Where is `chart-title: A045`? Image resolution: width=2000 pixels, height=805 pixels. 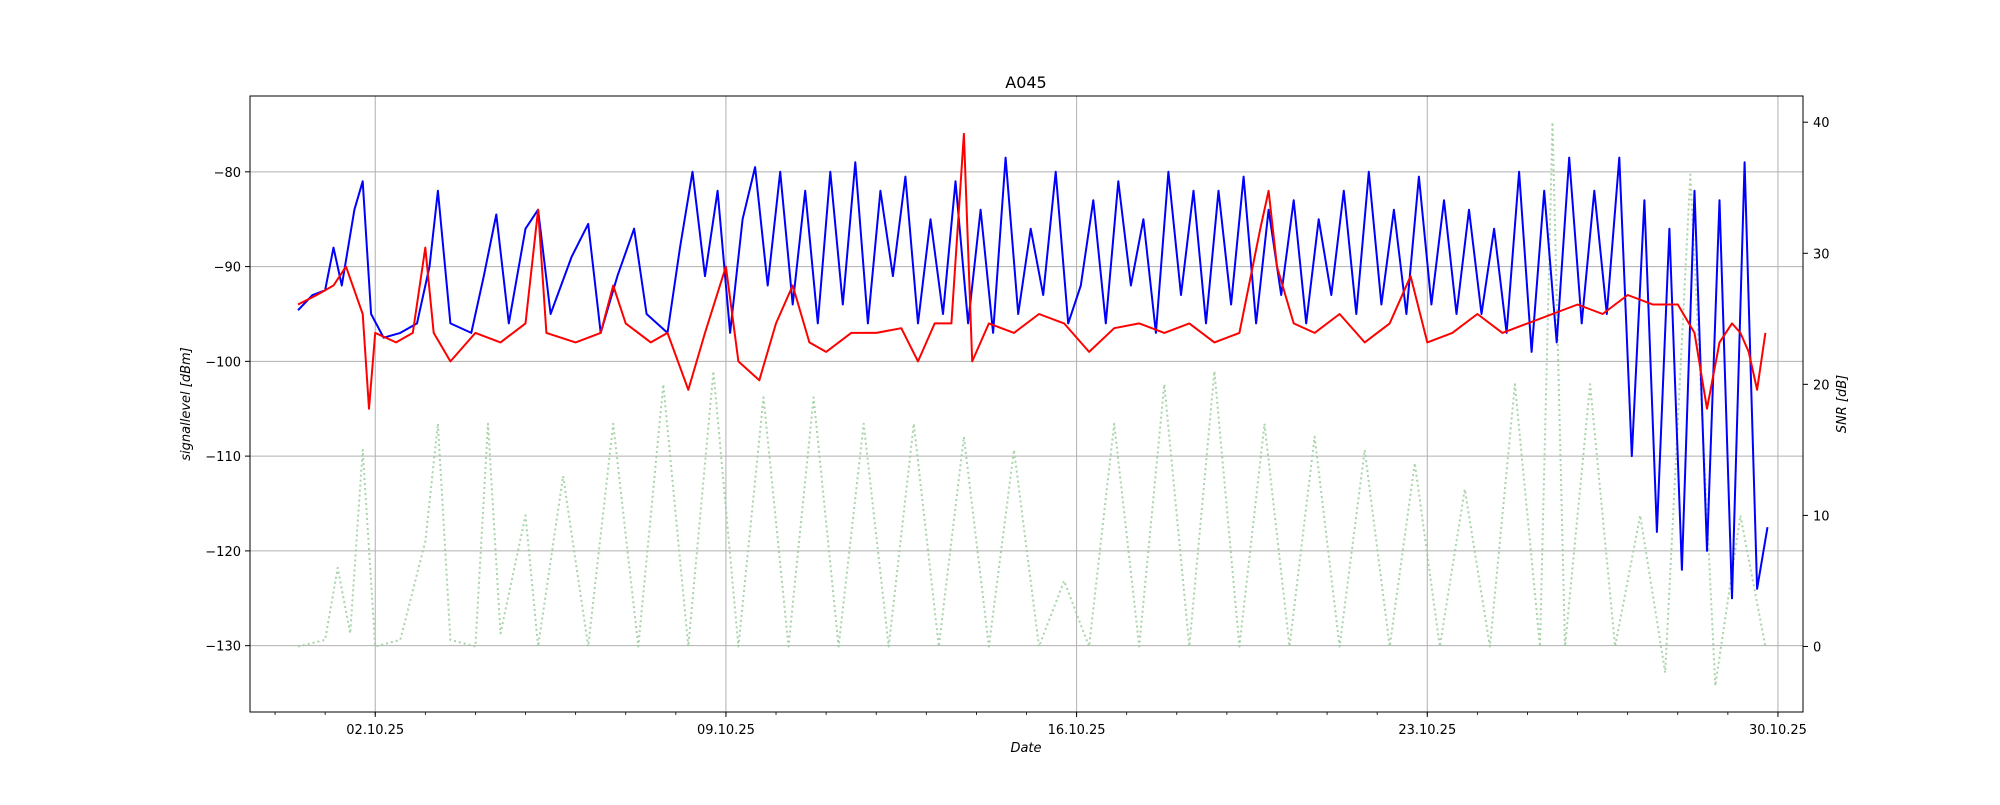
chart-title: A045 is located at coordinates (1025, 82).